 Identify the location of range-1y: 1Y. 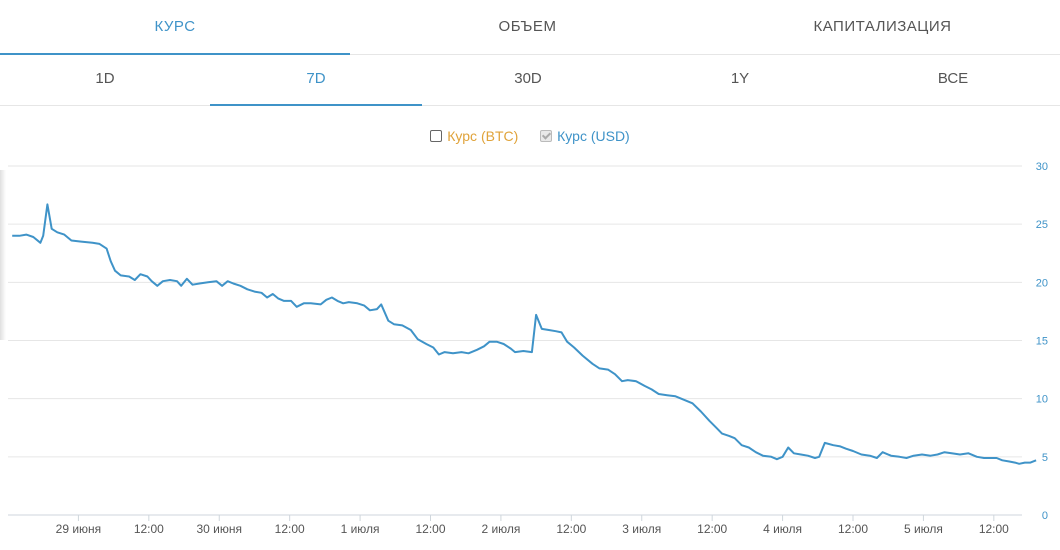
(740, 80).